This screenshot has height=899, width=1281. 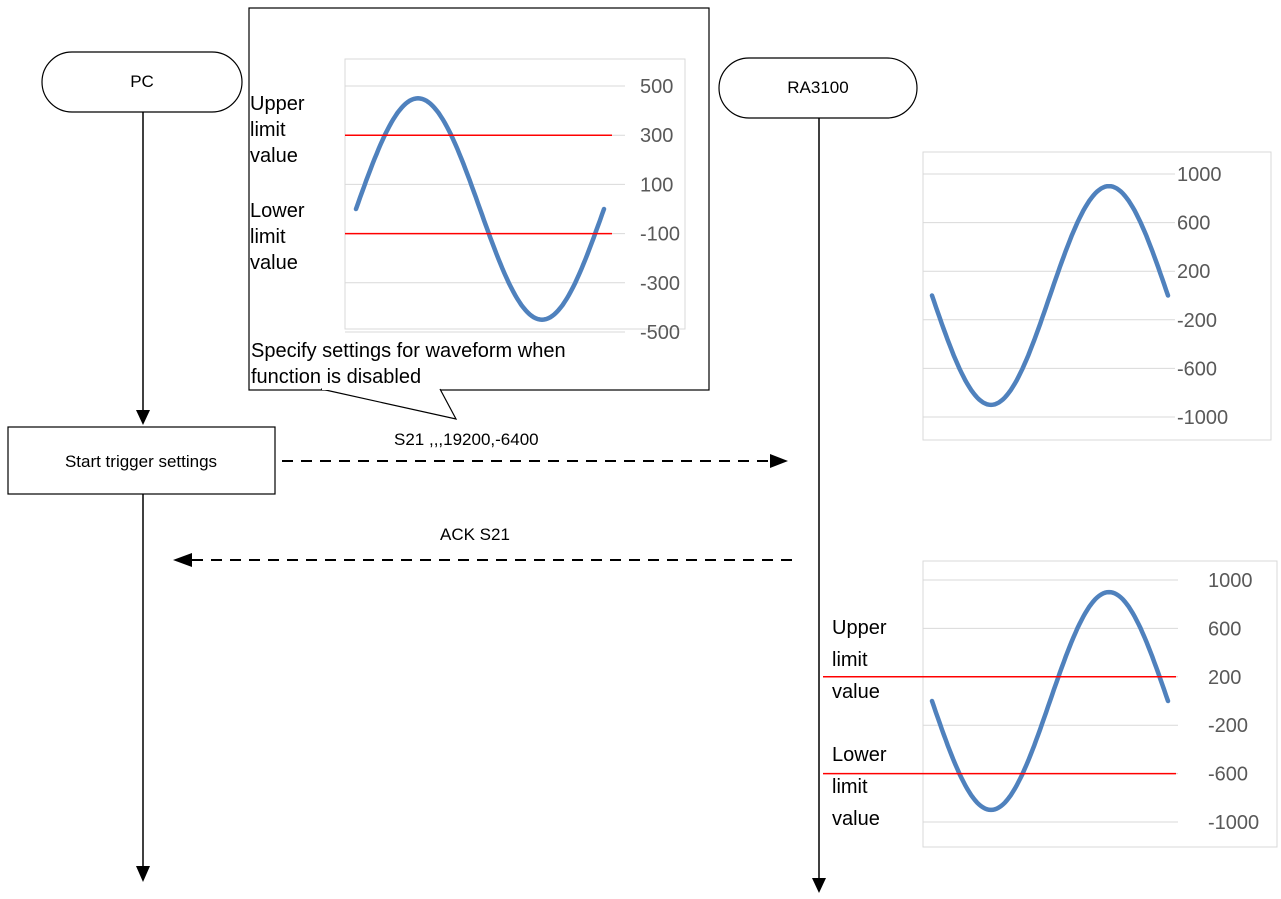 I want to click on request-message-label: S21 ,,,19200,-6400, so click(x=466, y=439).